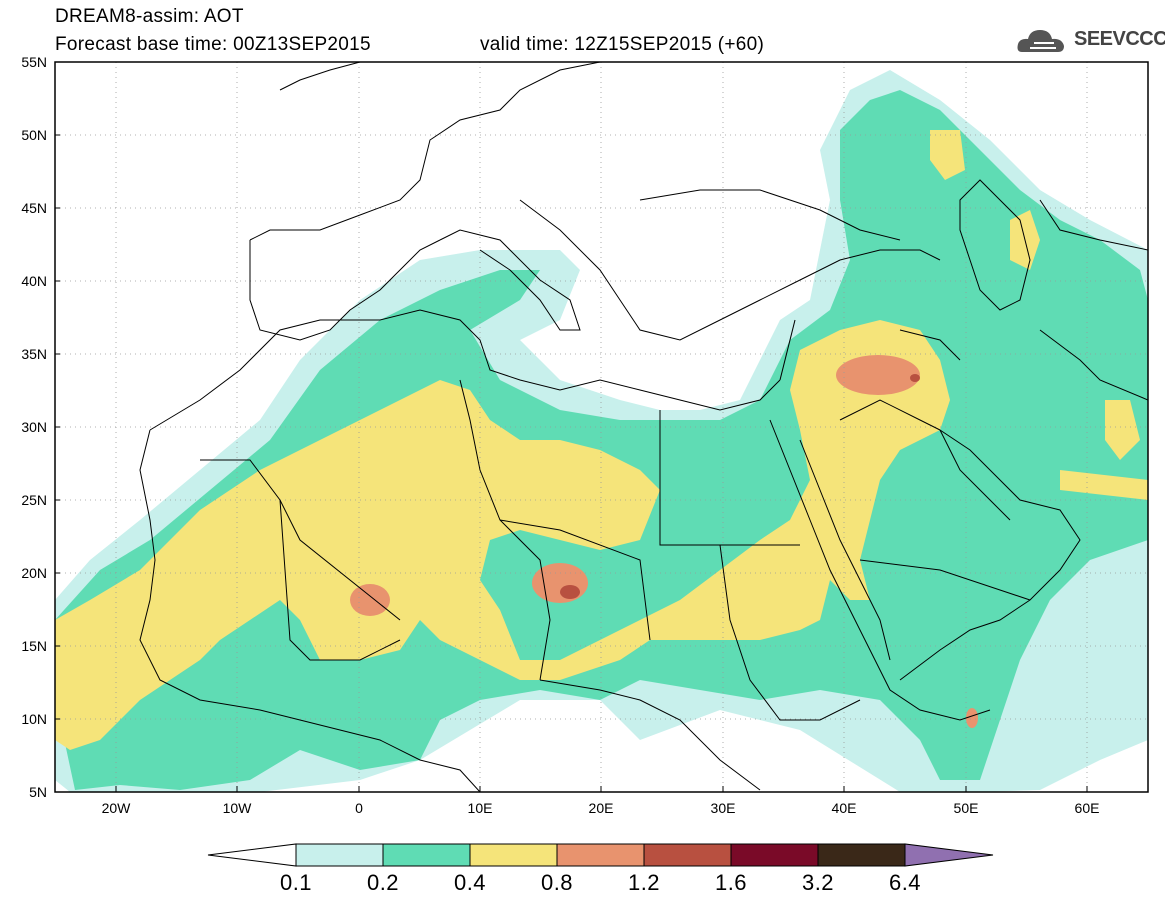  I want to click on logo-text: SEEVCCC, so click(1119, 39).